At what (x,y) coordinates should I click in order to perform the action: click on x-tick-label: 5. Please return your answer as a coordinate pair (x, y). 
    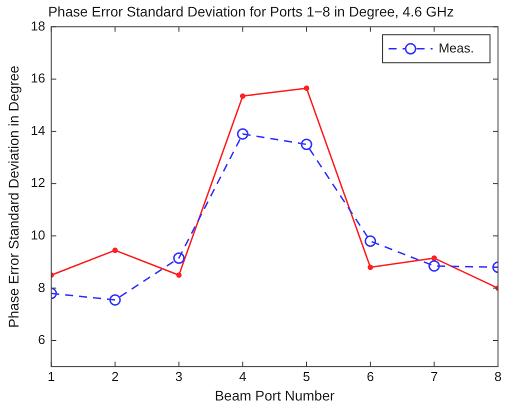
    Looking at the image, I should click on (306, 376).